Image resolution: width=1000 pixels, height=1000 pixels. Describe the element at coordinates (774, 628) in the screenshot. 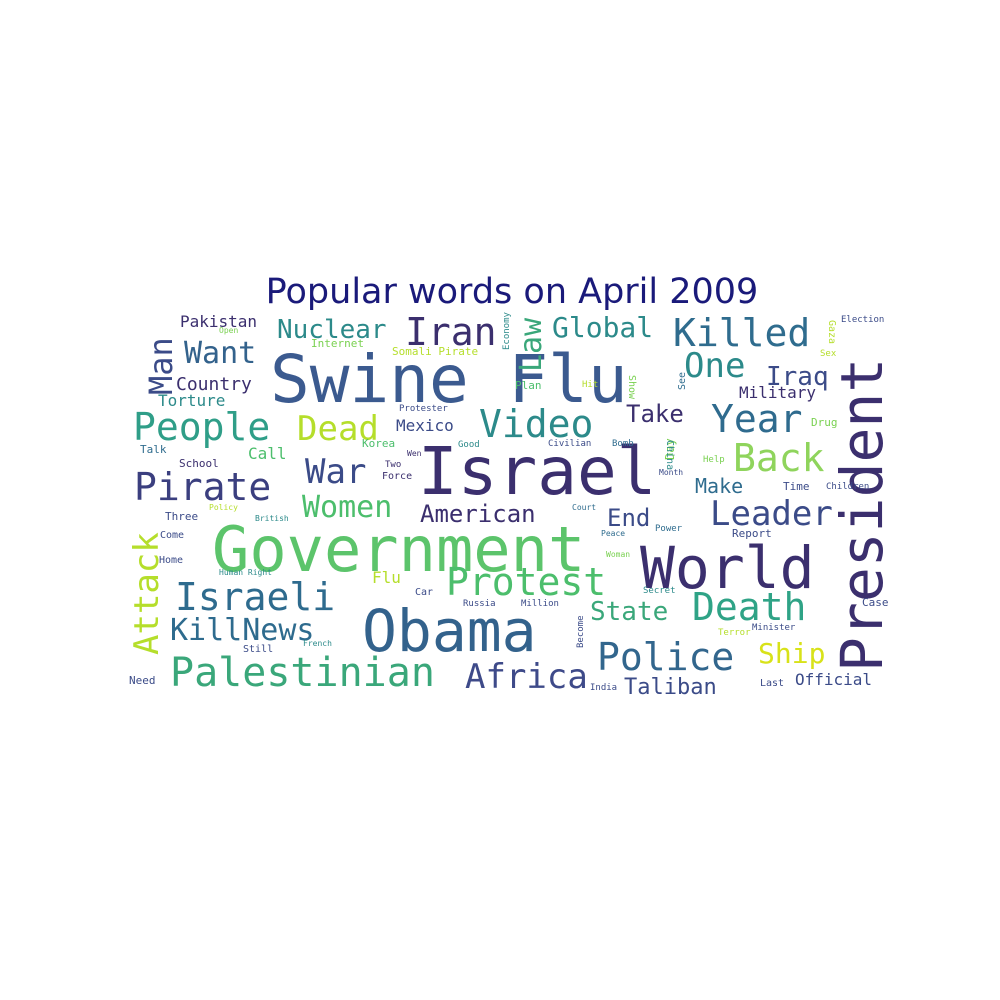

I see `cloud-word-minister: Minister` at that location.